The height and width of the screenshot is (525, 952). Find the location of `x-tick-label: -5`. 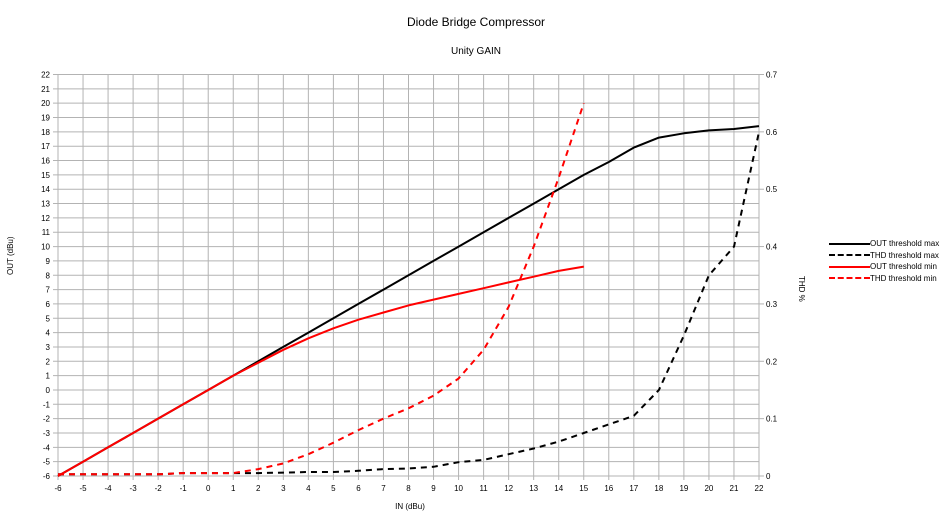

x-tick-label: -5 is located at coordinates (83, 488).